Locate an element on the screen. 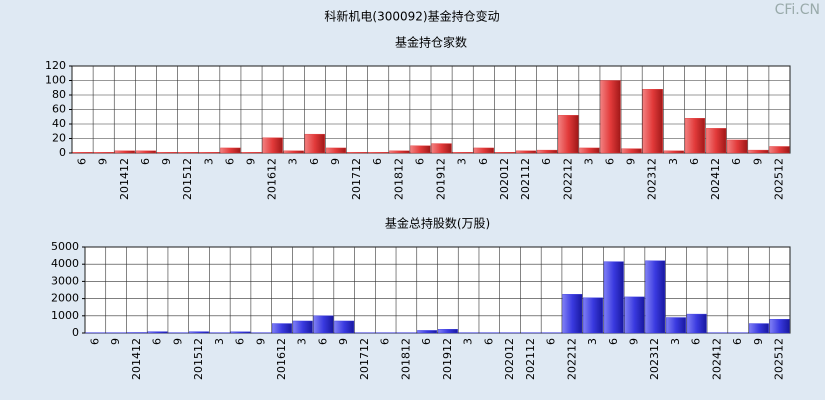 The image size is (825, 400). watermark: CFi.CN is located at coordinates (797, 10).